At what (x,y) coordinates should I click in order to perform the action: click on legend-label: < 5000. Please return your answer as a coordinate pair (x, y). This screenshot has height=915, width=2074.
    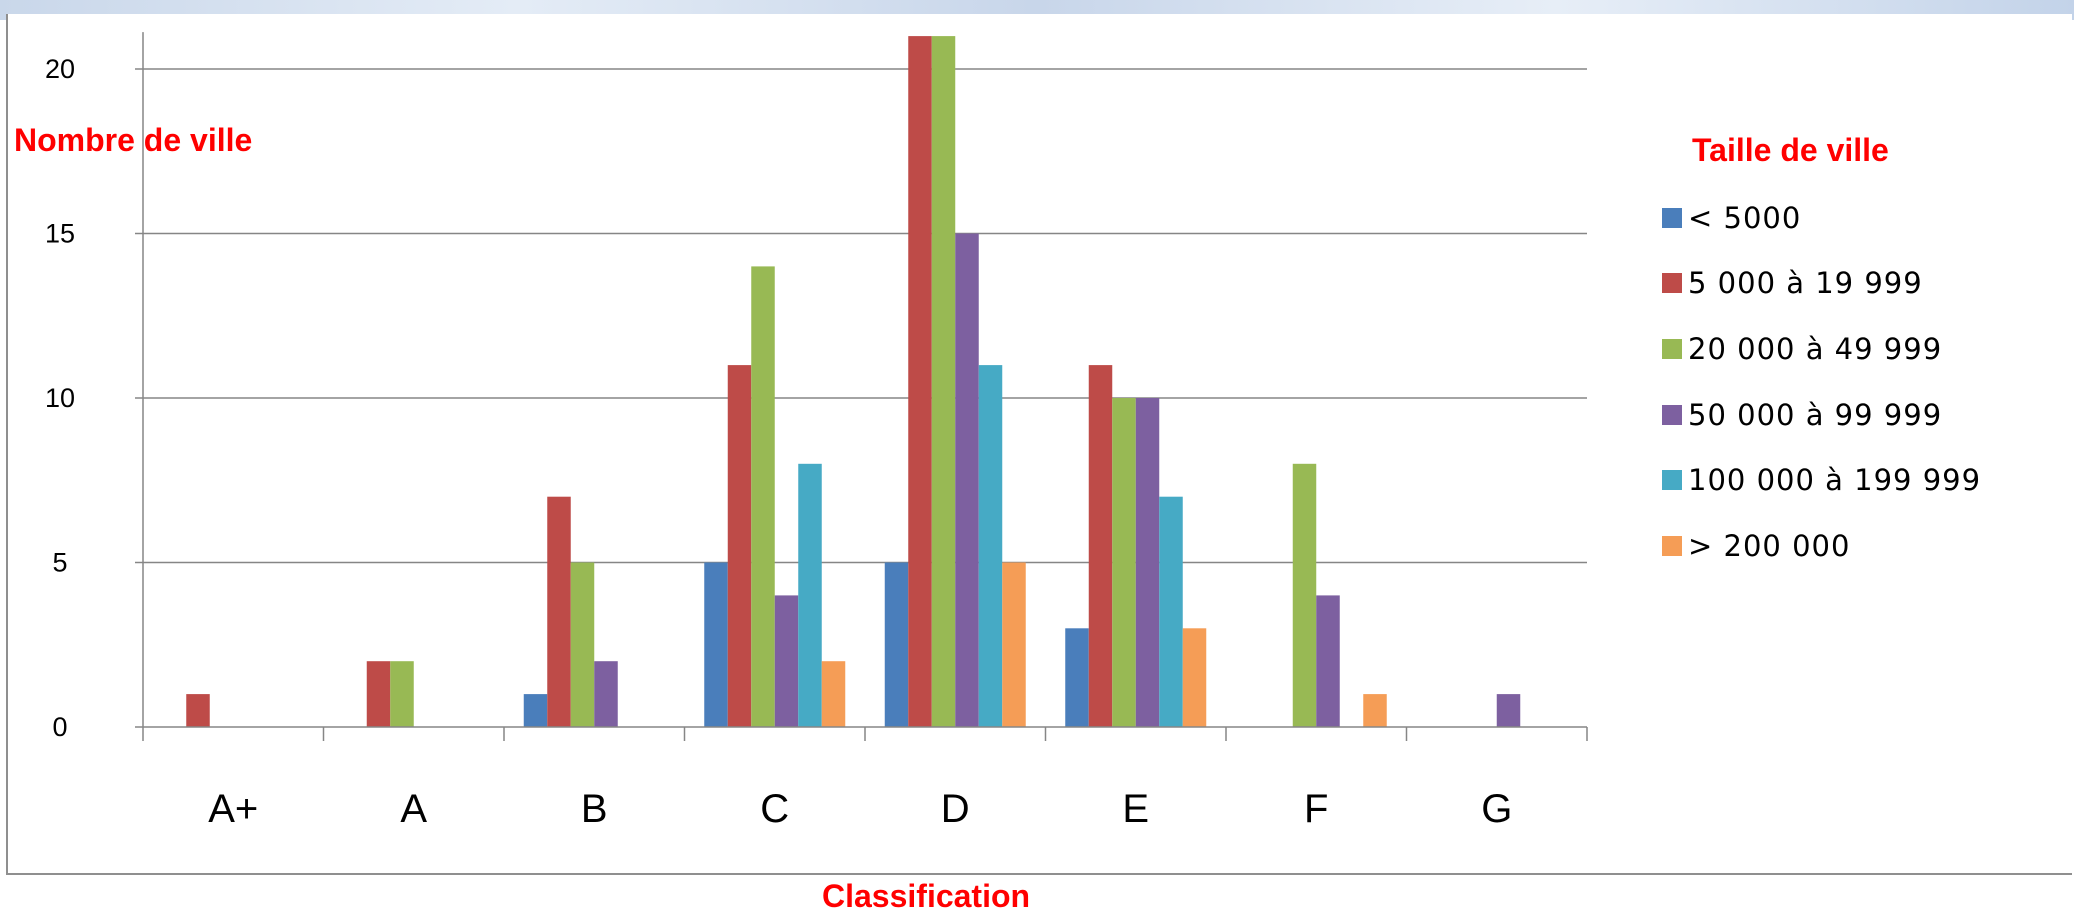
    Looking at the image, I should click on (1745, 217).